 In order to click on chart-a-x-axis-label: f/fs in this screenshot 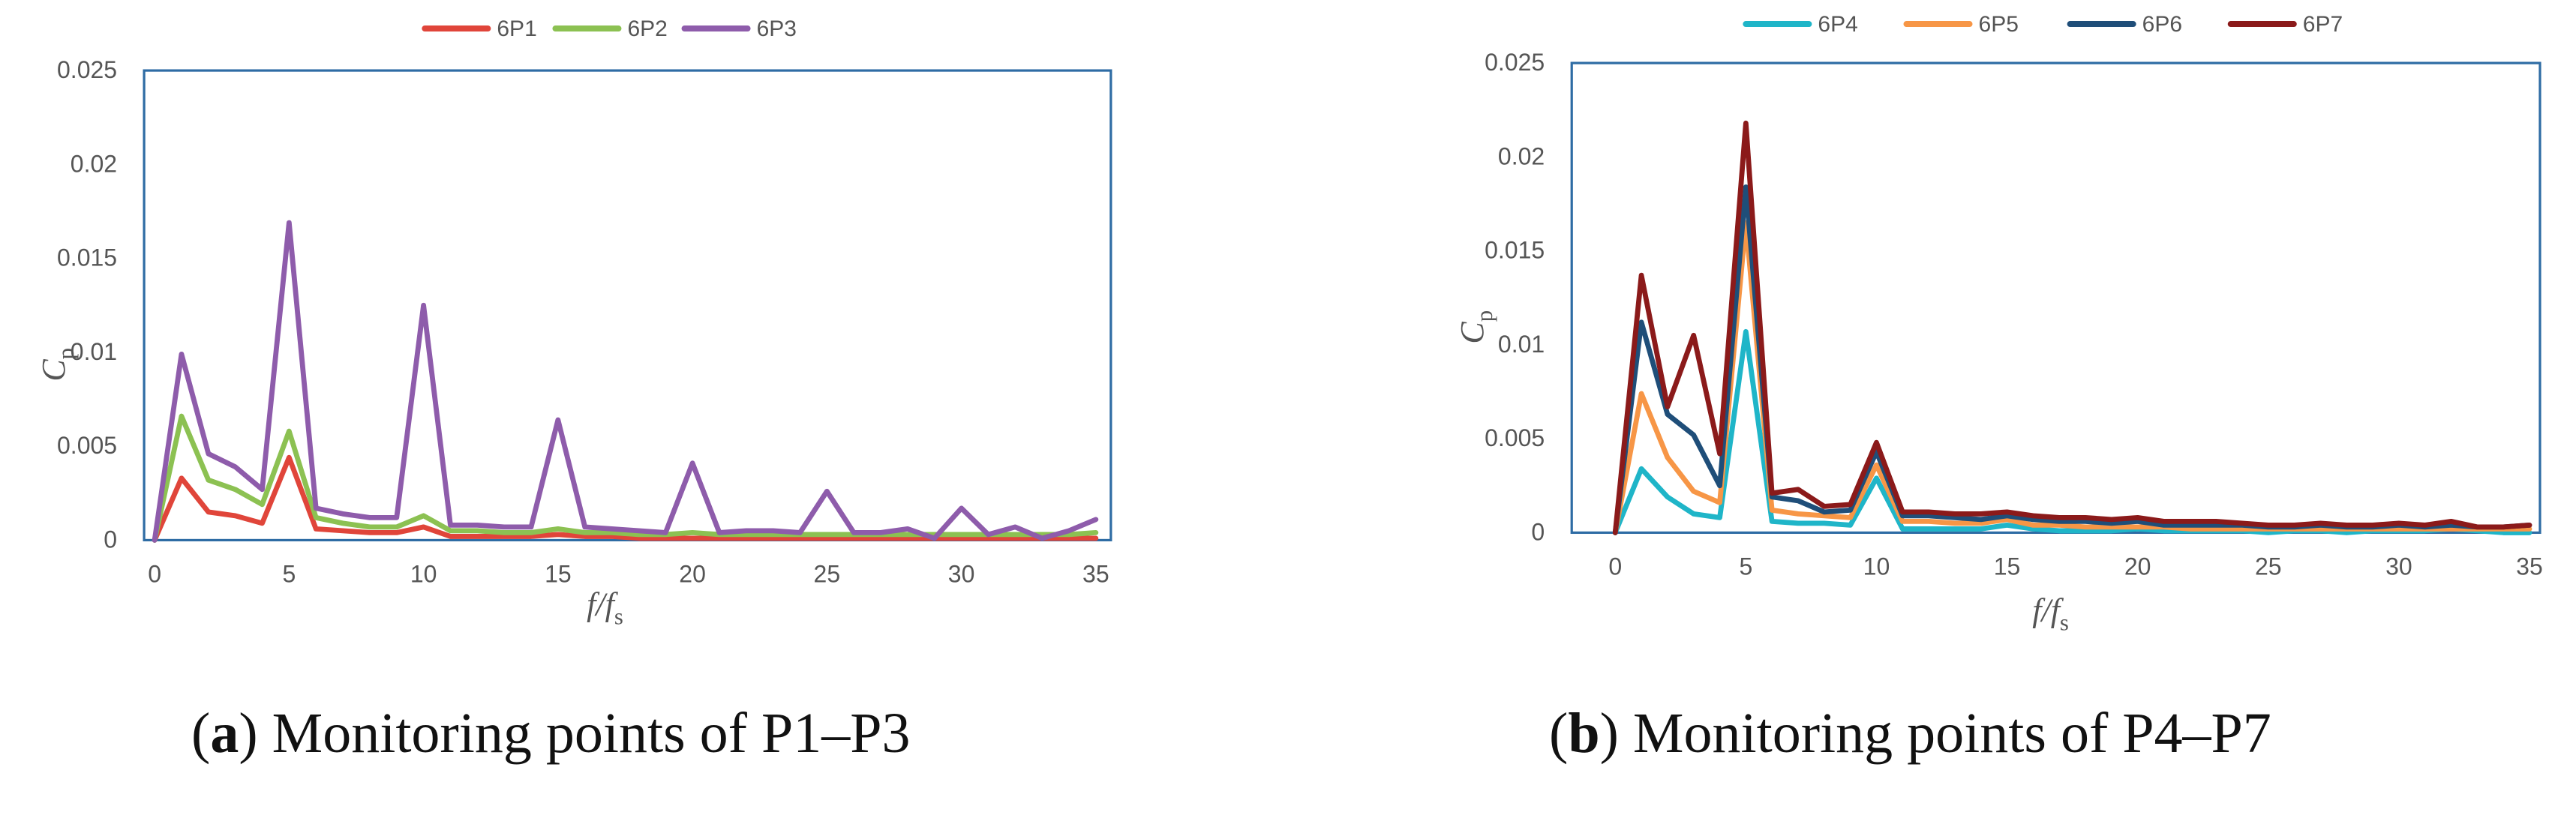, I will do `click(605, 607)`.